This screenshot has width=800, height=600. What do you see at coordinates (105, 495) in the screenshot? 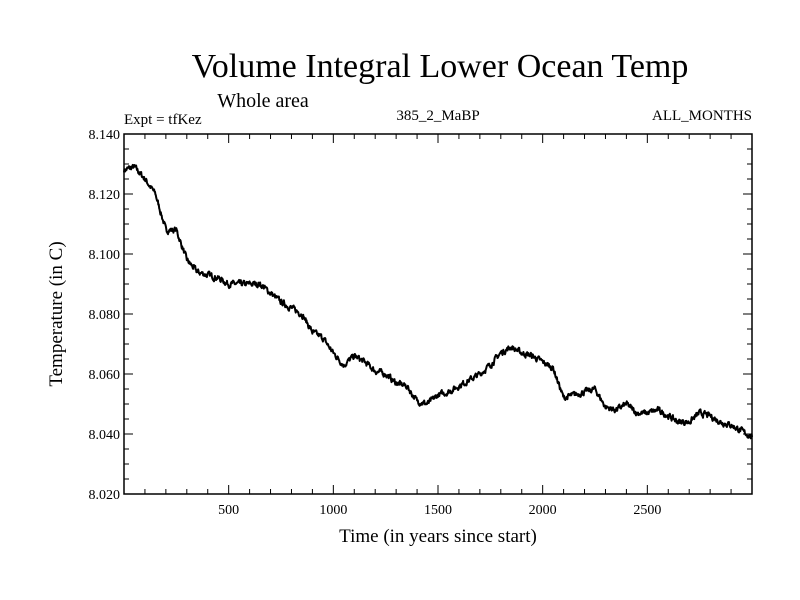
I see `y-tick-label: 8.020` at bounding box center [105, 495].